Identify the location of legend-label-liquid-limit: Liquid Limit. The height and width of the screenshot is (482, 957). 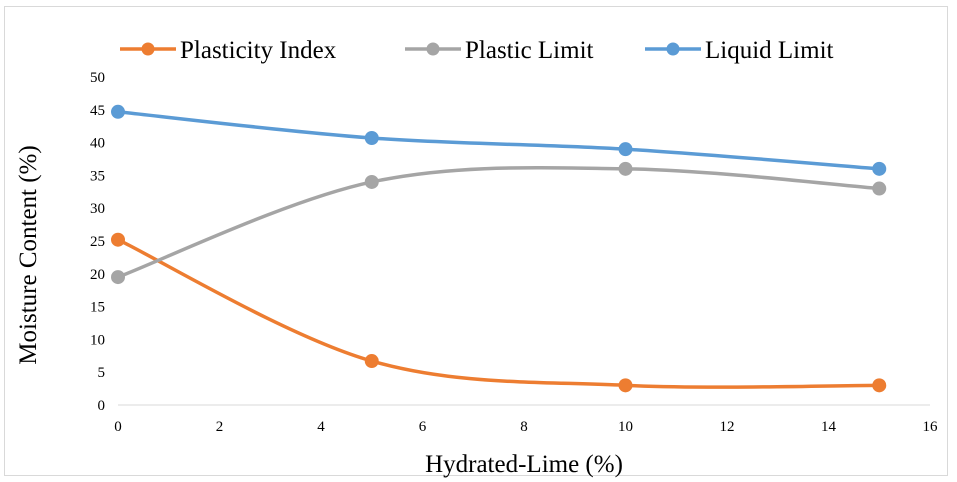
(769, 50).